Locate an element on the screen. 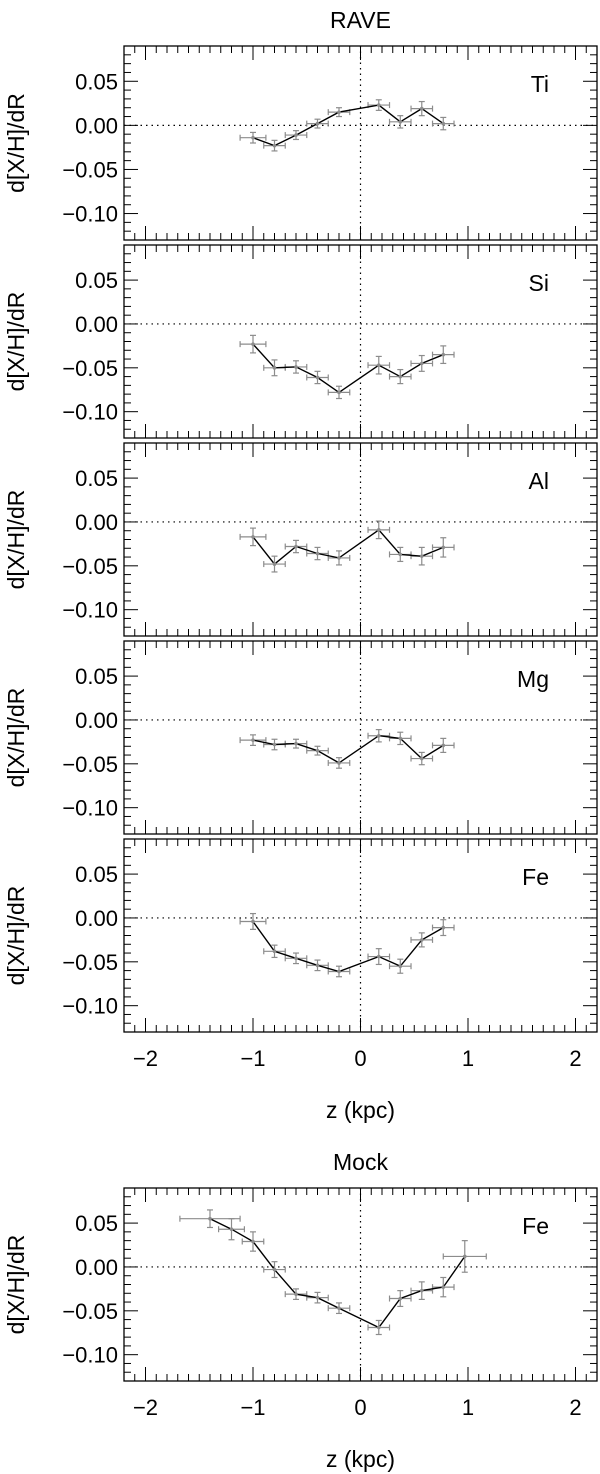  element-label: Fe is located at coordinates (535, 1226).